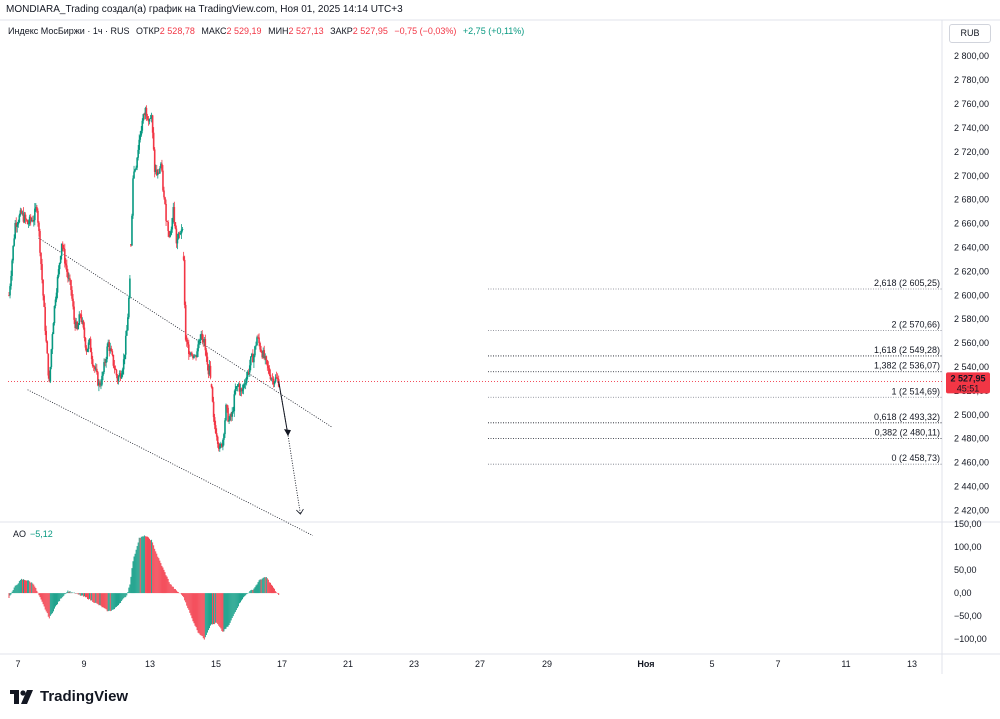  I want to click on x-tick-label: 11, so click(845, 664).